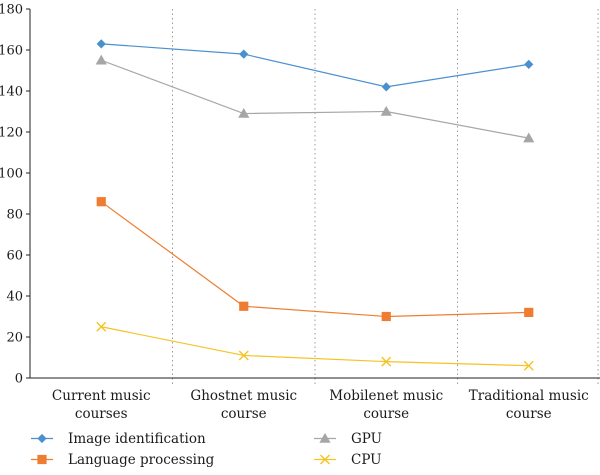  Describe the element at coordinates (11, 133) in the screenshot. I see `y-tick-label: 120` at that location.